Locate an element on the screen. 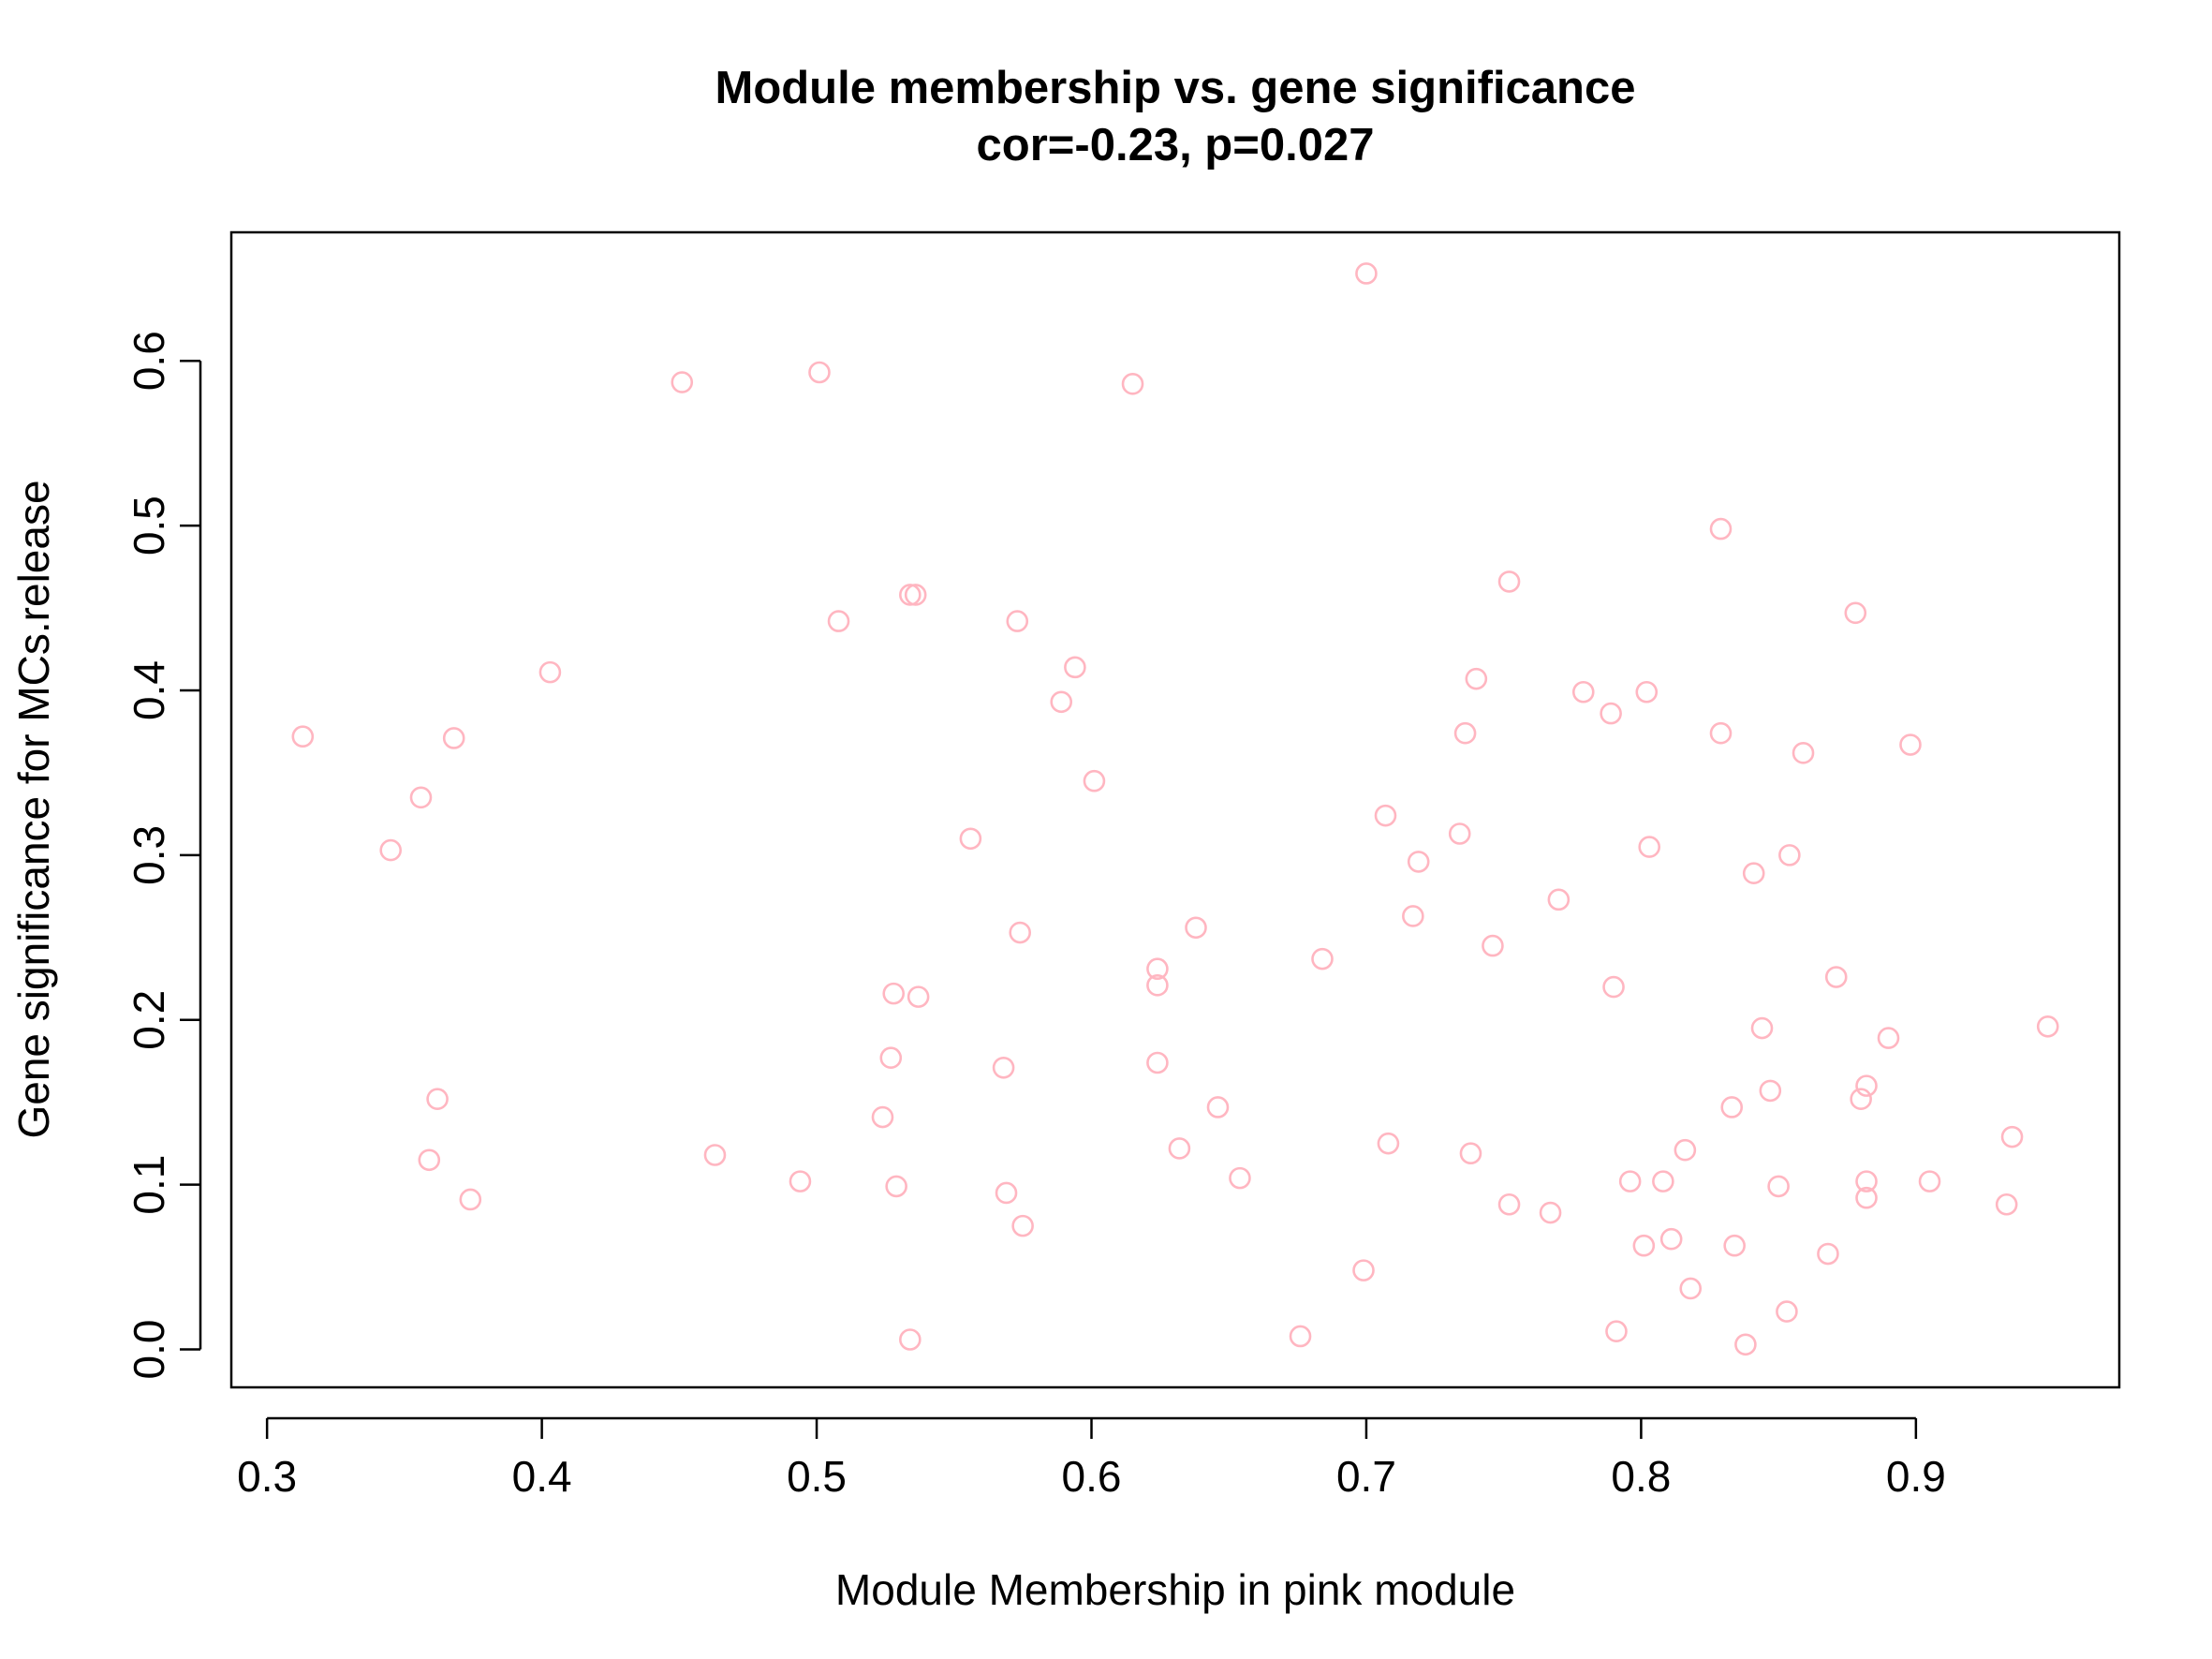 The width and height of the screenshot is (2212, 1659). y-tick-label: 0.0 is located at coordinates (149, 1350).